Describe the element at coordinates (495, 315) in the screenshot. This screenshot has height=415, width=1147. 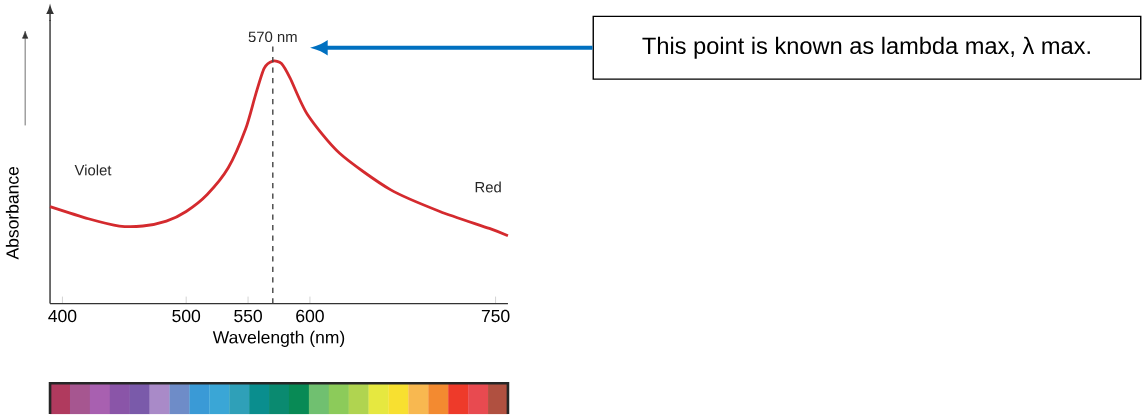
I see `x-tick-label: 750` at that location.